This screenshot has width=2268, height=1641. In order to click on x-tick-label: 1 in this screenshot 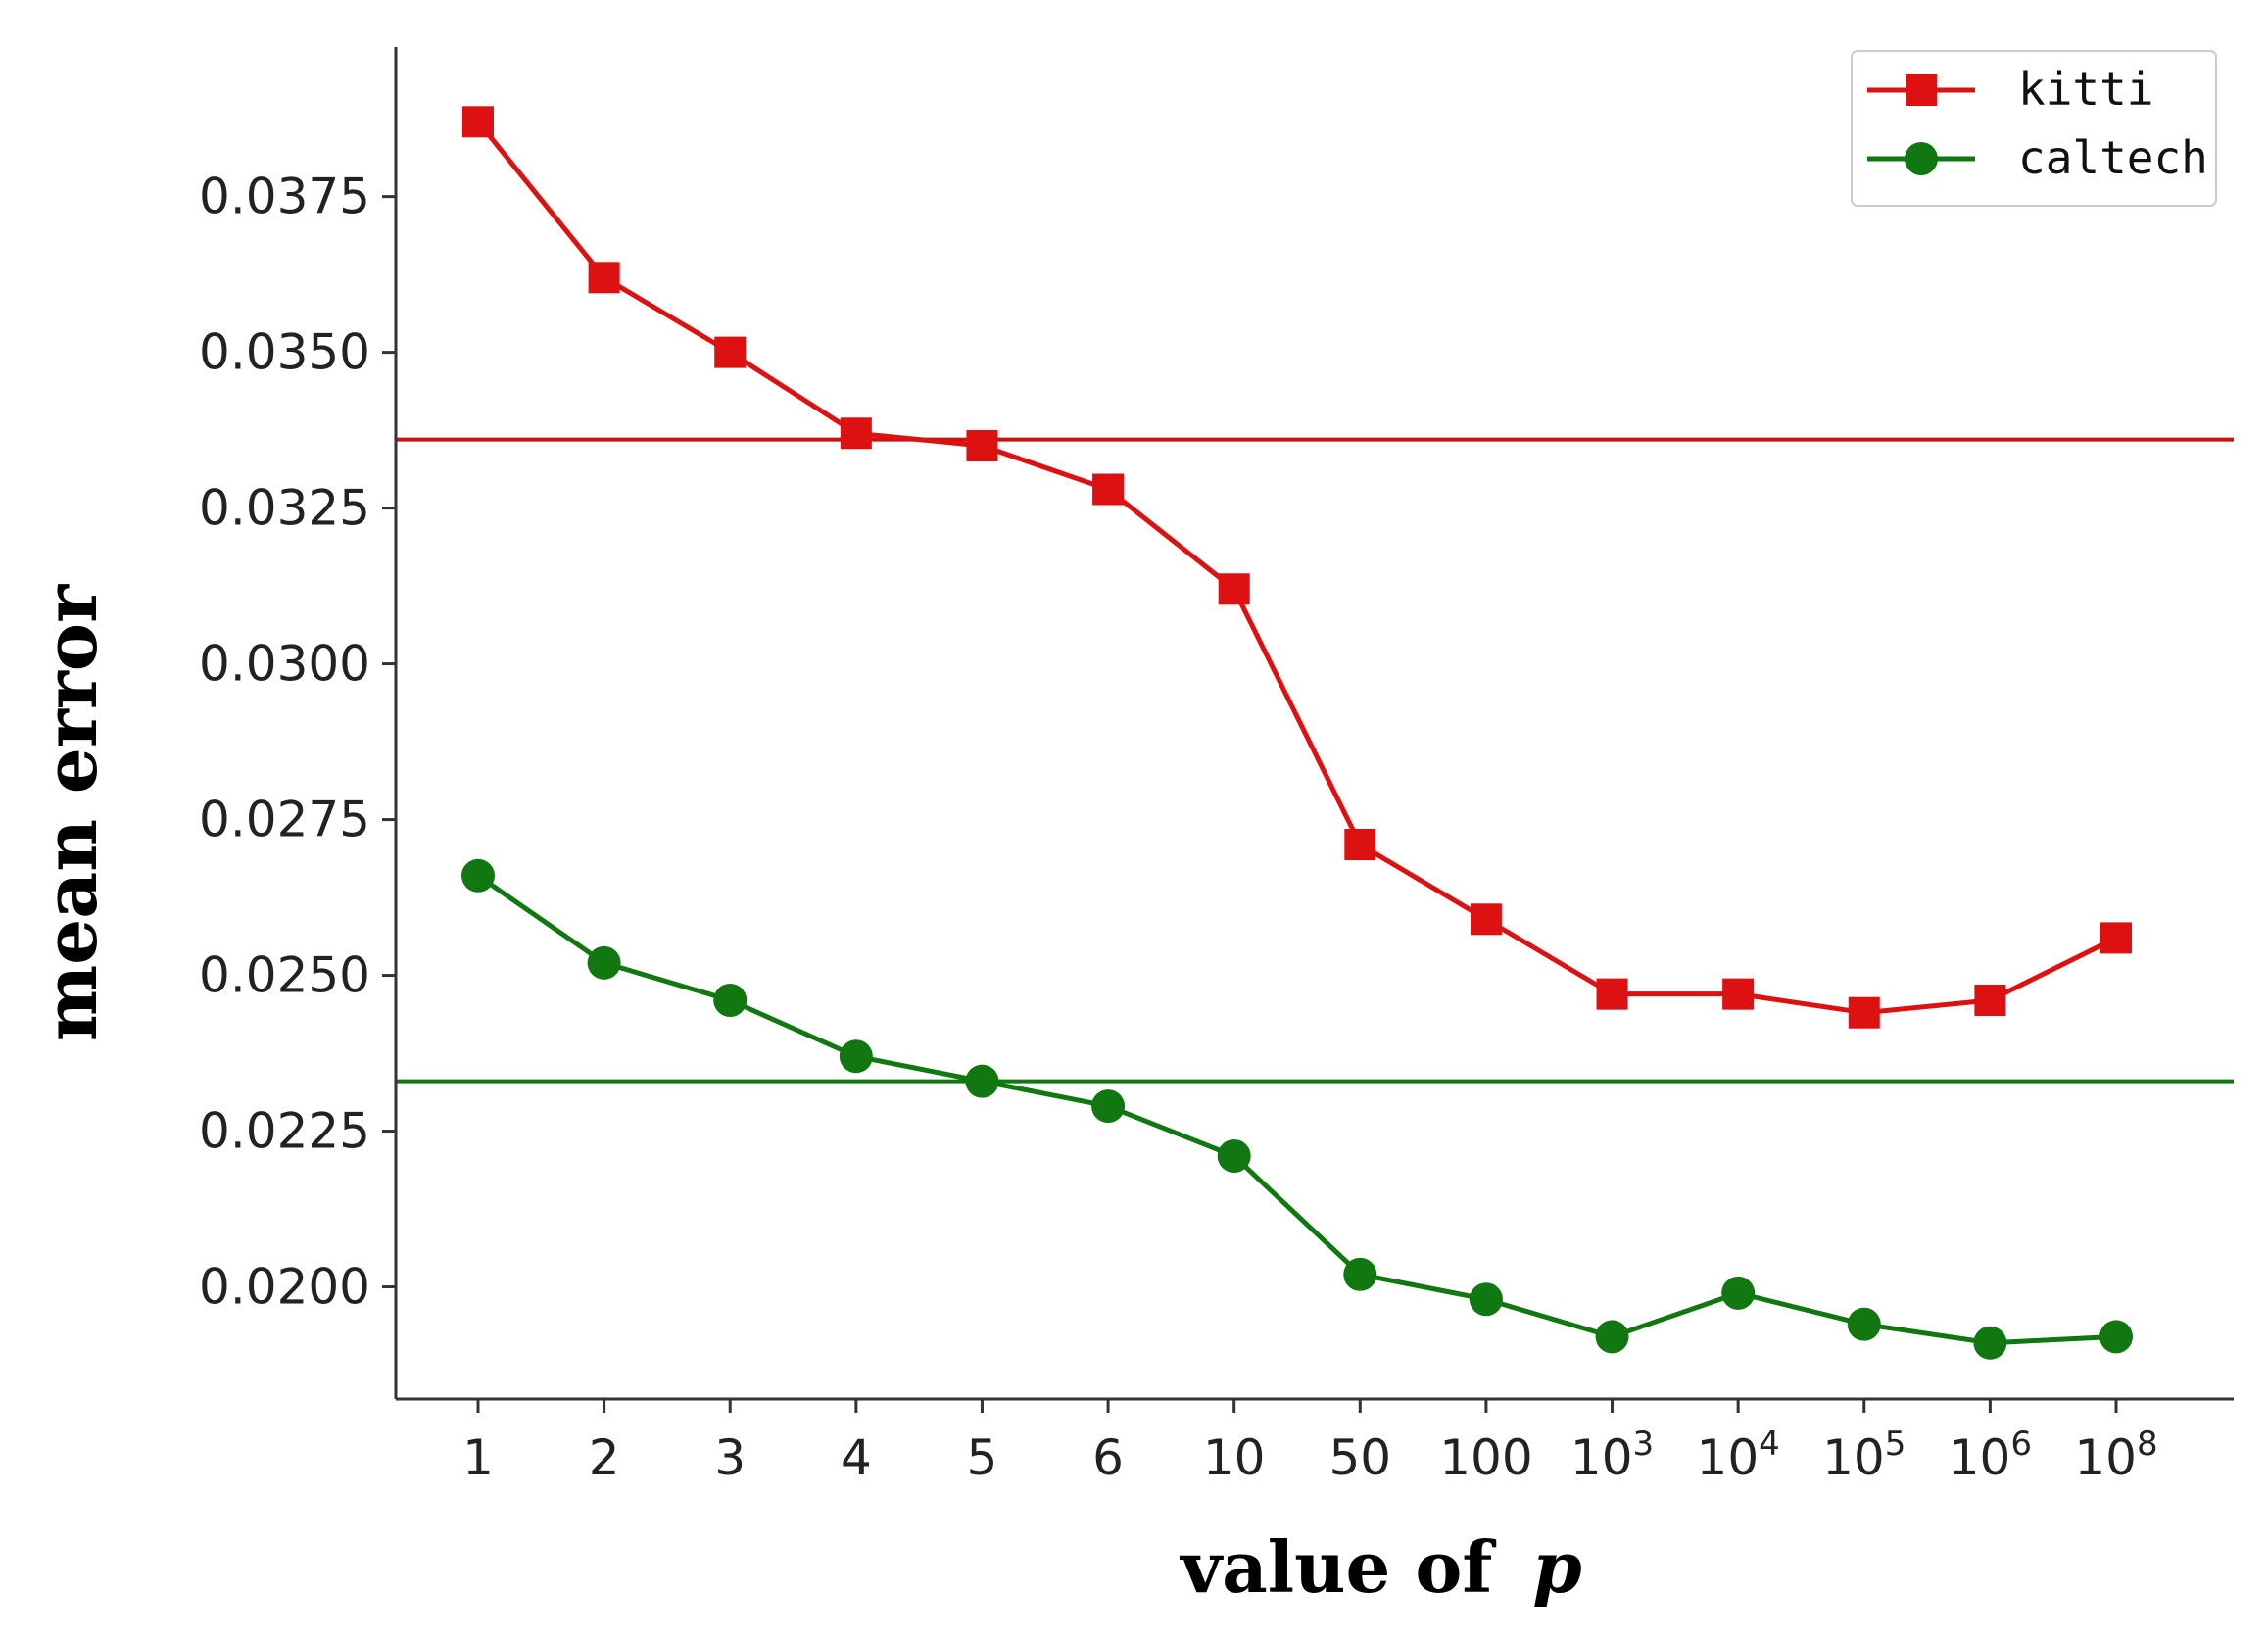, I will do `click(478, 1457)`.